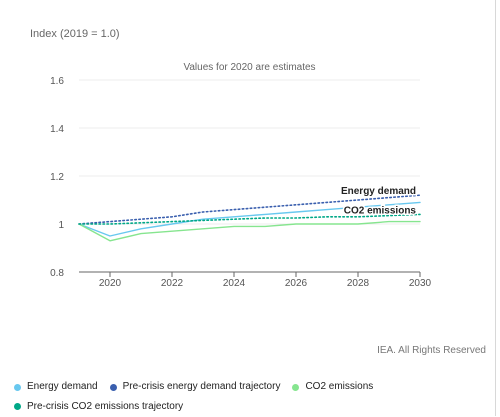  I want to click on line-label: Energy demand, so click(378, 191).